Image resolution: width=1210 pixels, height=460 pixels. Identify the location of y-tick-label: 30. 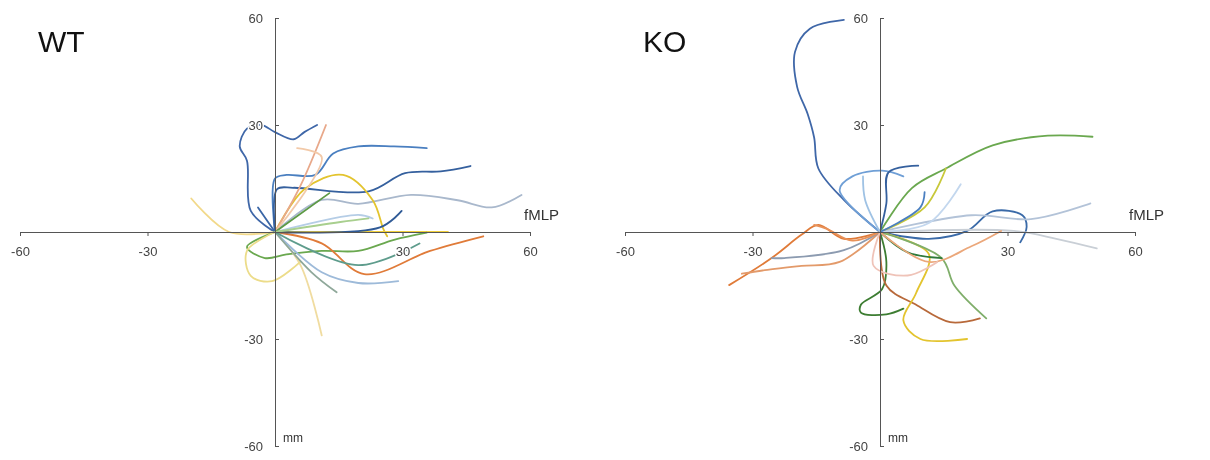
(860, 125).